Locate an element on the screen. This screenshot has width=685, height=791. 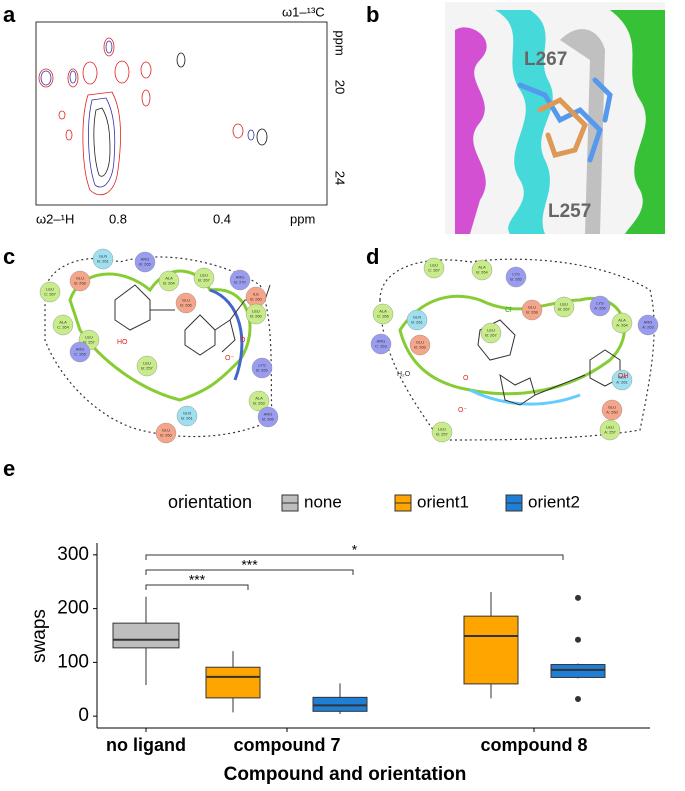
residue-chain: A: 260 is located at coordinates (612, 412).